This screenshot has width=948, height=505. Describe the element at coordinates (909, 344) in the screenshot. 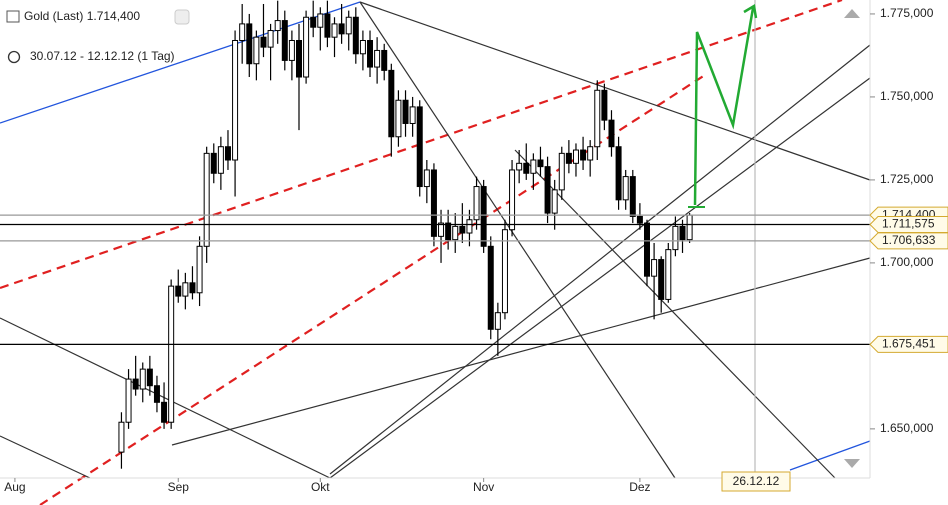

I see `price-label: 1.675,451` at that location.